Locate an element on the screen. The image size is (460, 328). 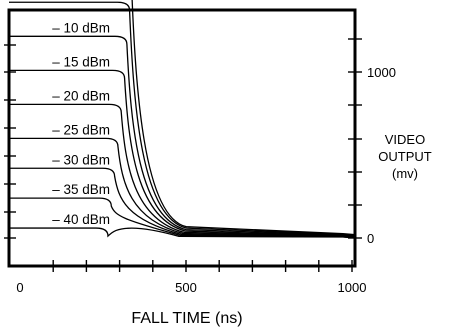
x-axis-title: FALL TIME (ns) is located at coordinates (186, 318).